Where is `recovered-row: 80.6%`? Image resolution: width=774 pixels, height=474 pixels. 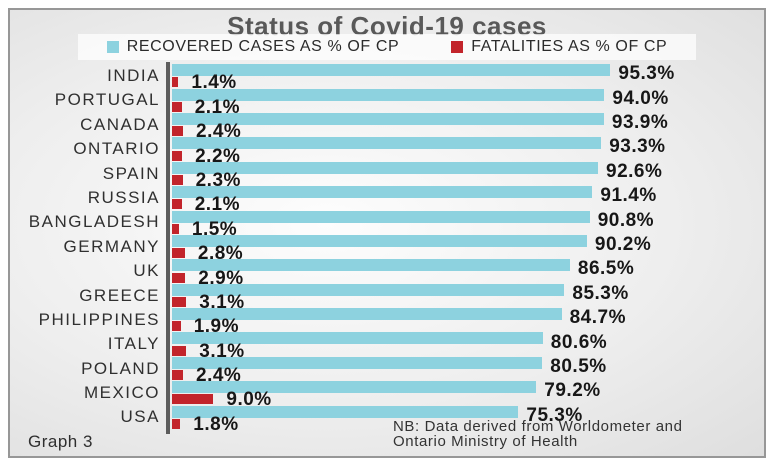
recovered-row: 80.6% is located at coordinates (466, 342).